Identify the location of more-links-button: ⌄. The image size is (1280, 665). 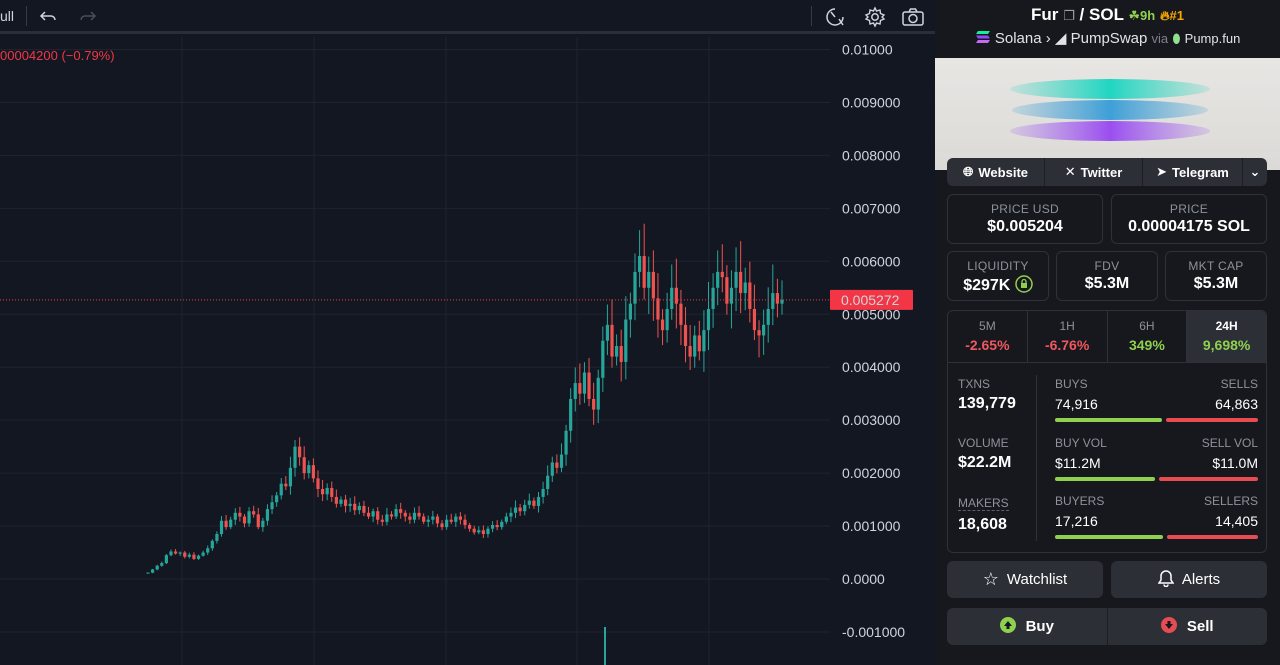
(1255, 172).